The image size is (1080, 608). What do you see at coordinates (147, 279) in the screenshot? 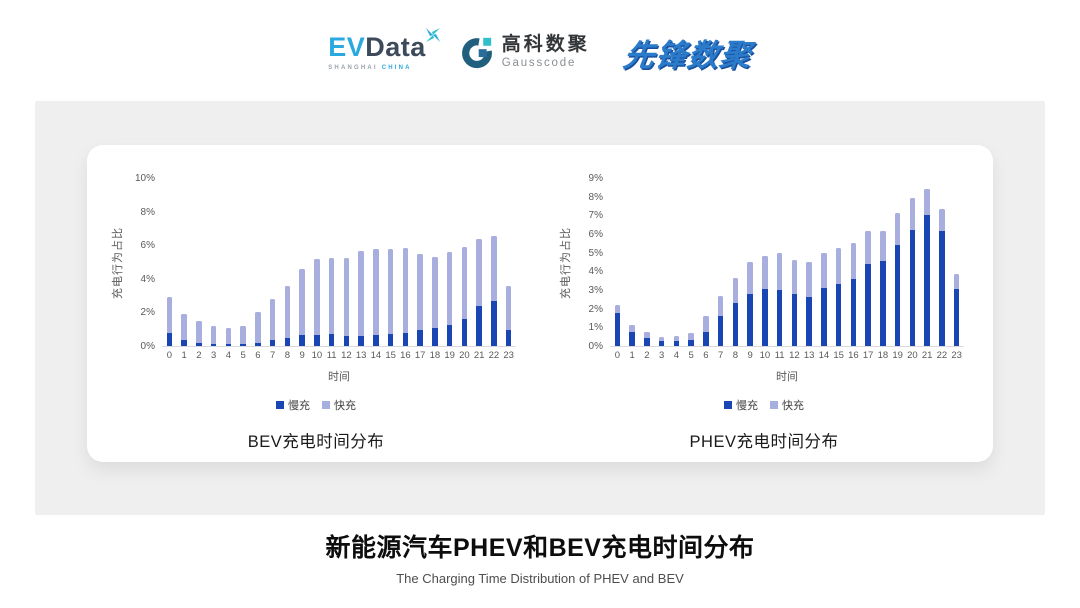
I see `y-tick-label: 4%` at bounding box center [147, 279].